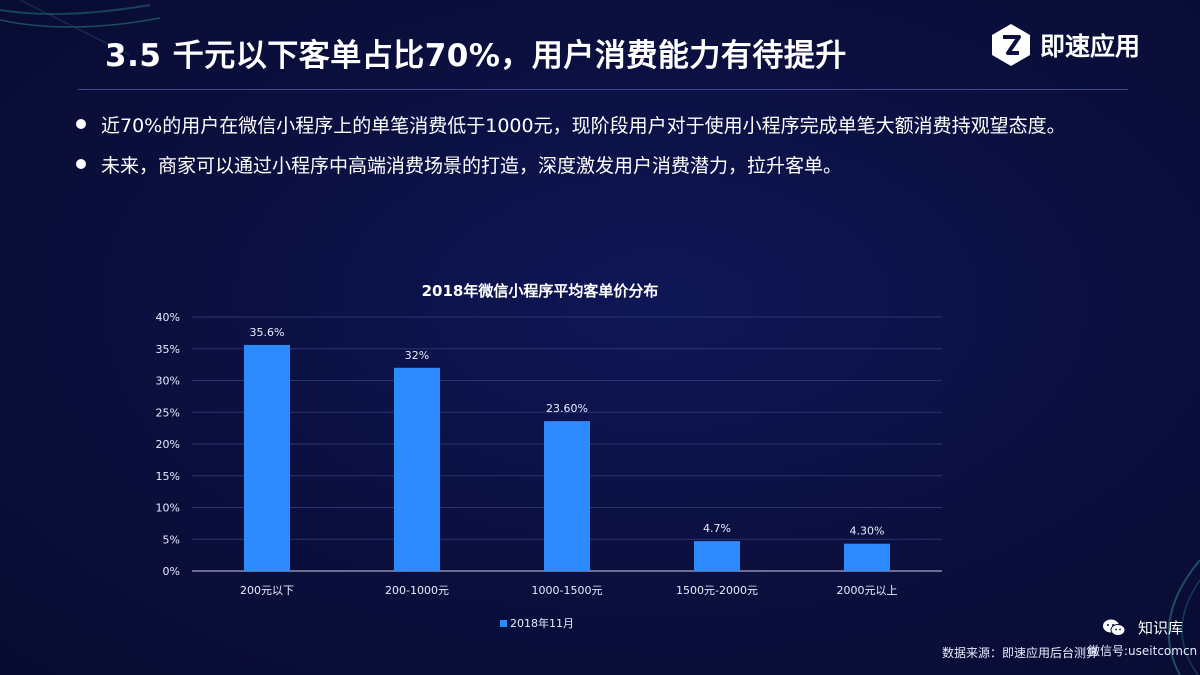  I want to click on y-tick-label: 25%, so click(168, 412).